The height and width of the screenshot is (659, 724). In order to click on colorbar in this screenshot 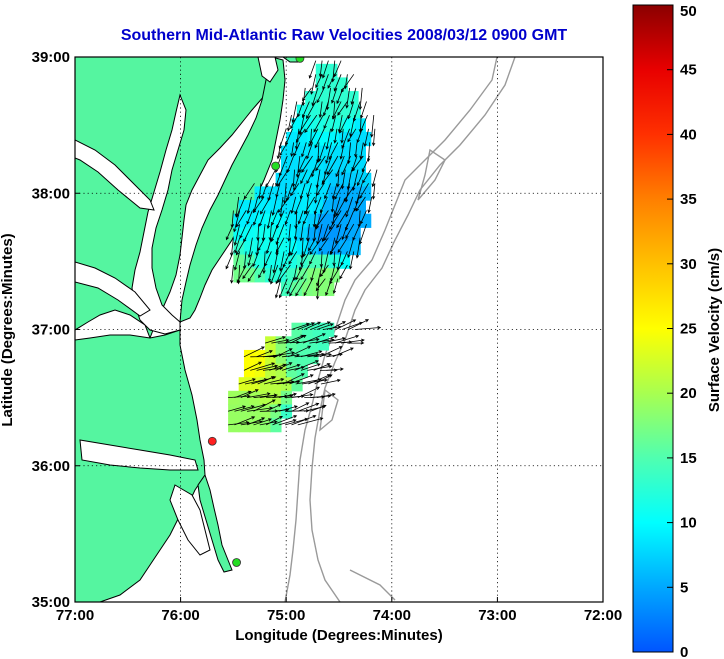, I will do `click(653, 328)`.